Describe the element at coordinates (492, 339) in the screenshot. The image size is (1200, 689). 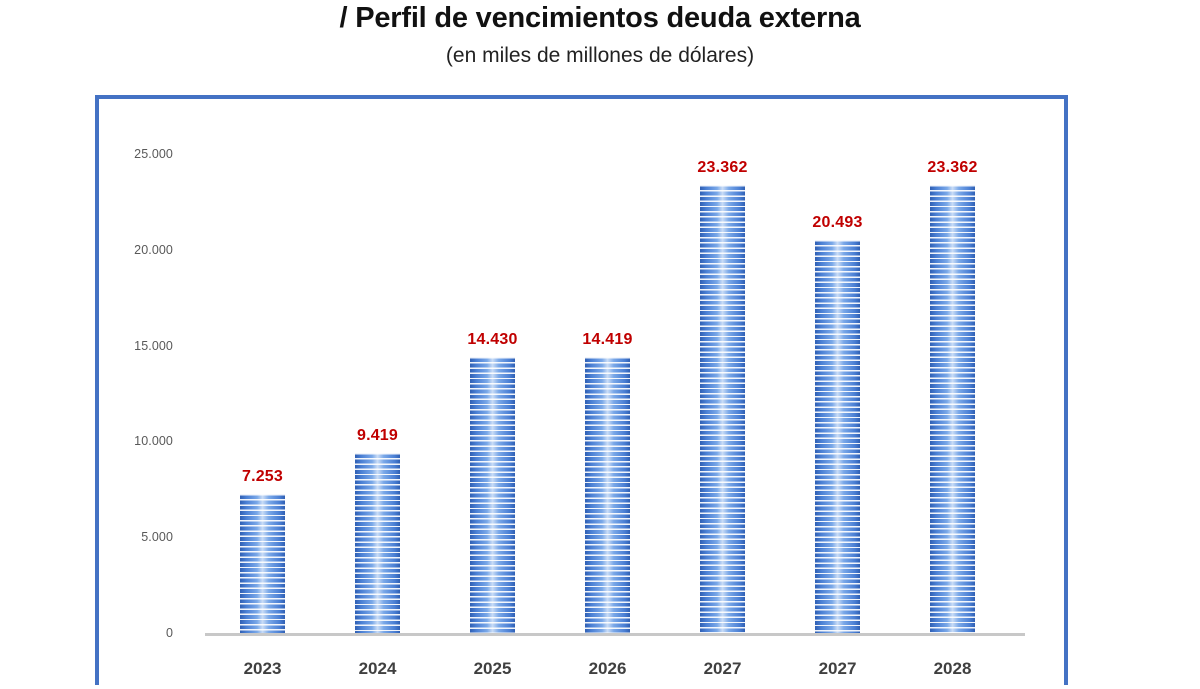
I see `bar-value-label: 14.430` at that location.